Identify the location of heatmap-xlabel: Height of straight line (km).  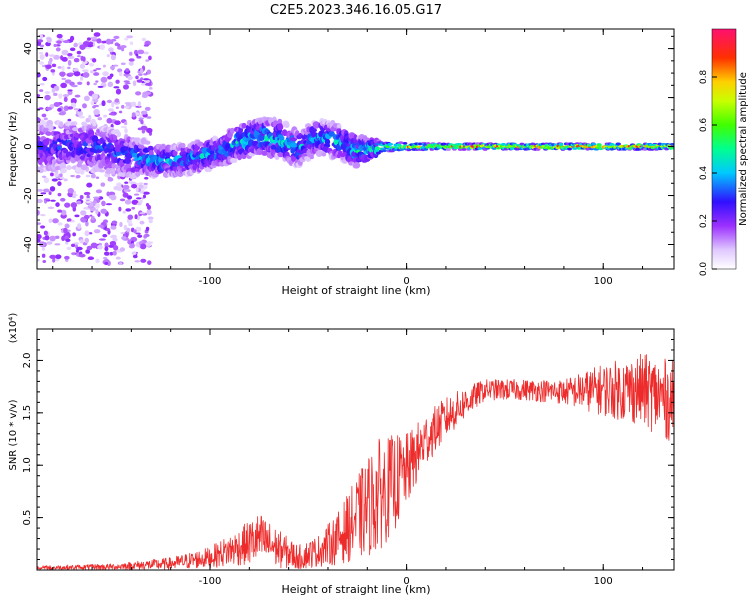
(355, 290).